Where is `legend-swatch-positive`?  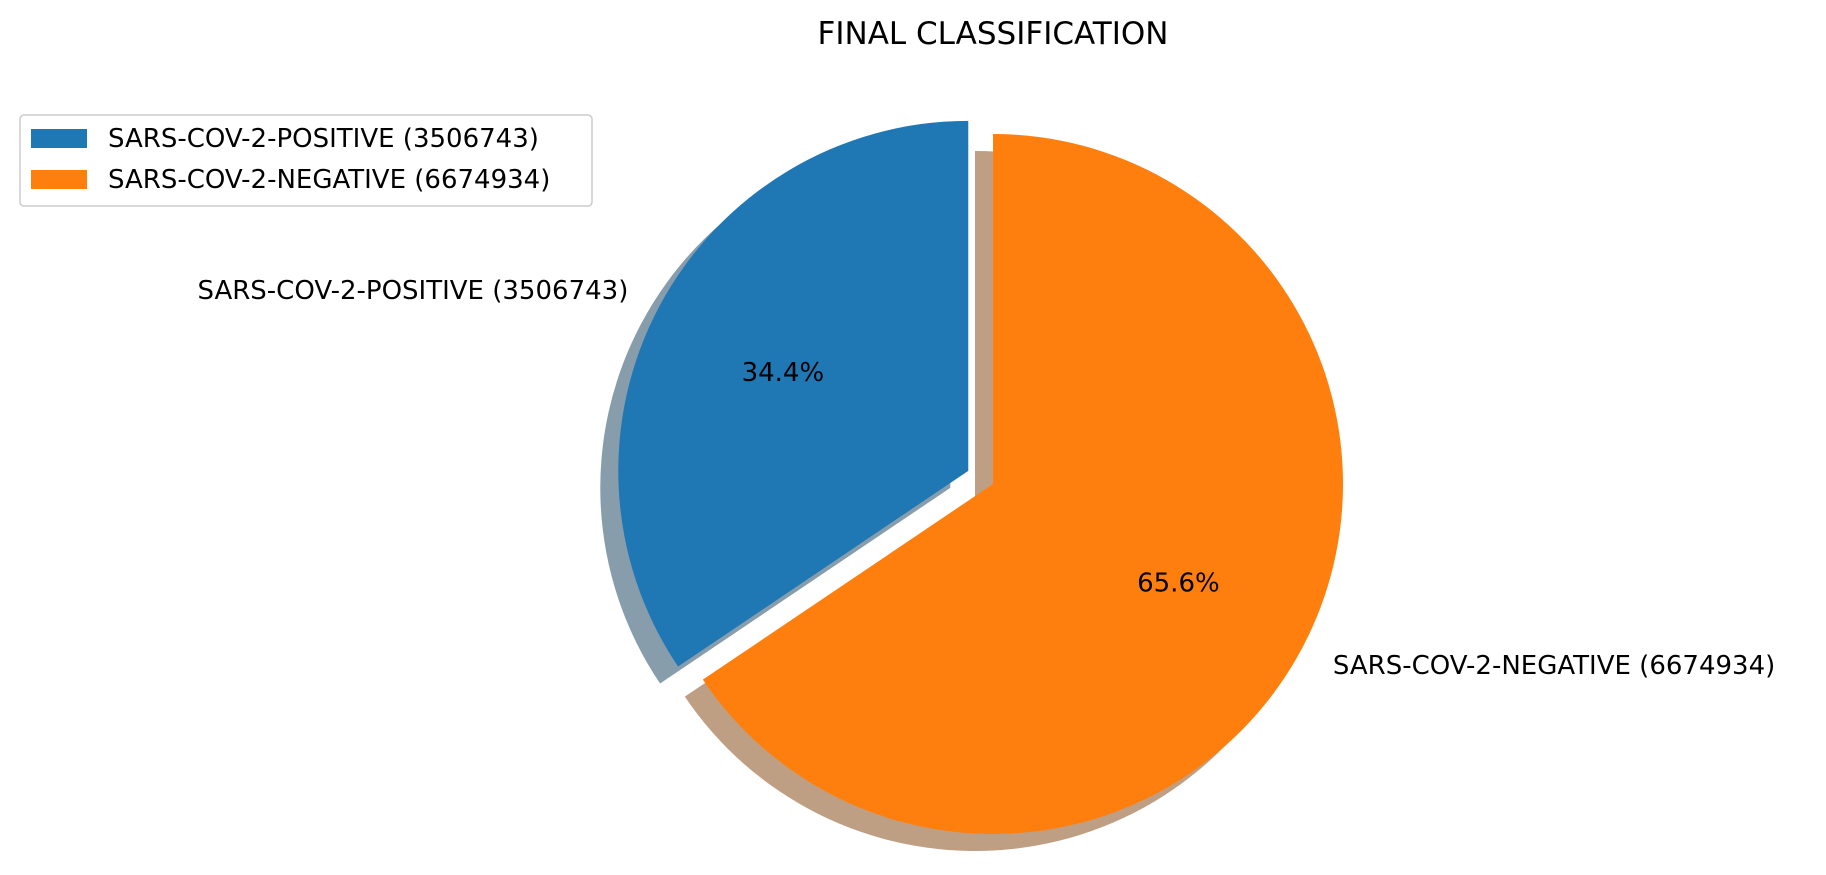
legend-swatch-positive is located at coordinates (59, 138).